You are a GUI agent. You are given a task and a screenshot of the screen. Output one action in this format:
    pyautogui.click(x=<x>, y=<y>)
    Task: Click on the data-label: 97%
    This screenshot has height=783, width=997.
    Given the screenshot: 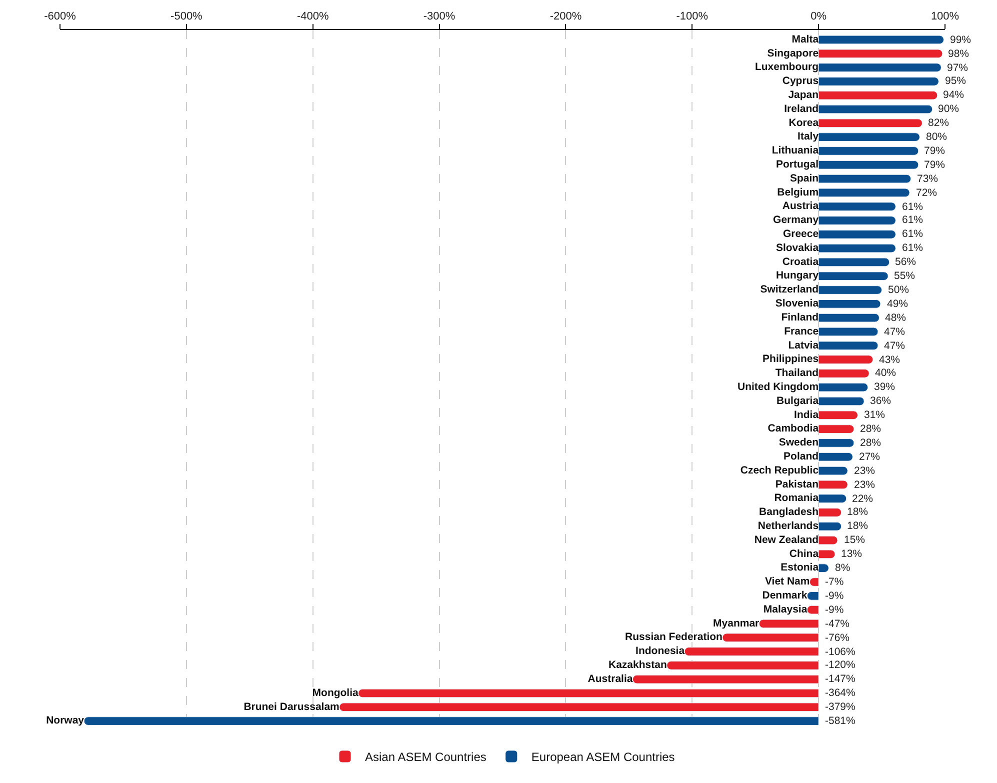 What is the action you would take?
    pyautogui.click(x=957, y=68)
    